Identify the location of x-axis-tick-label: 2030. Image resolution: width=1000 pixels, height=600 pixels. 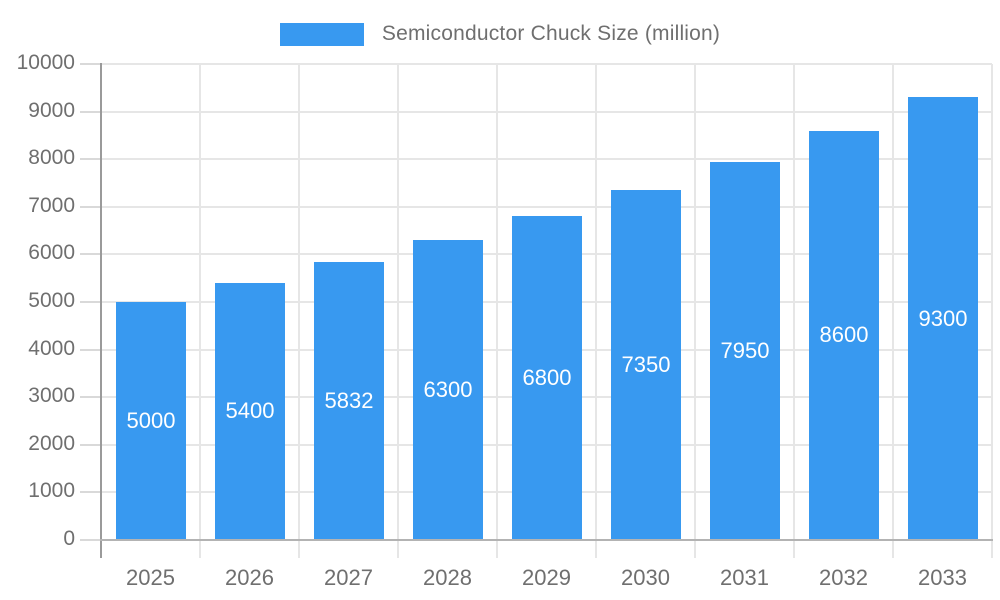
(645, 577).